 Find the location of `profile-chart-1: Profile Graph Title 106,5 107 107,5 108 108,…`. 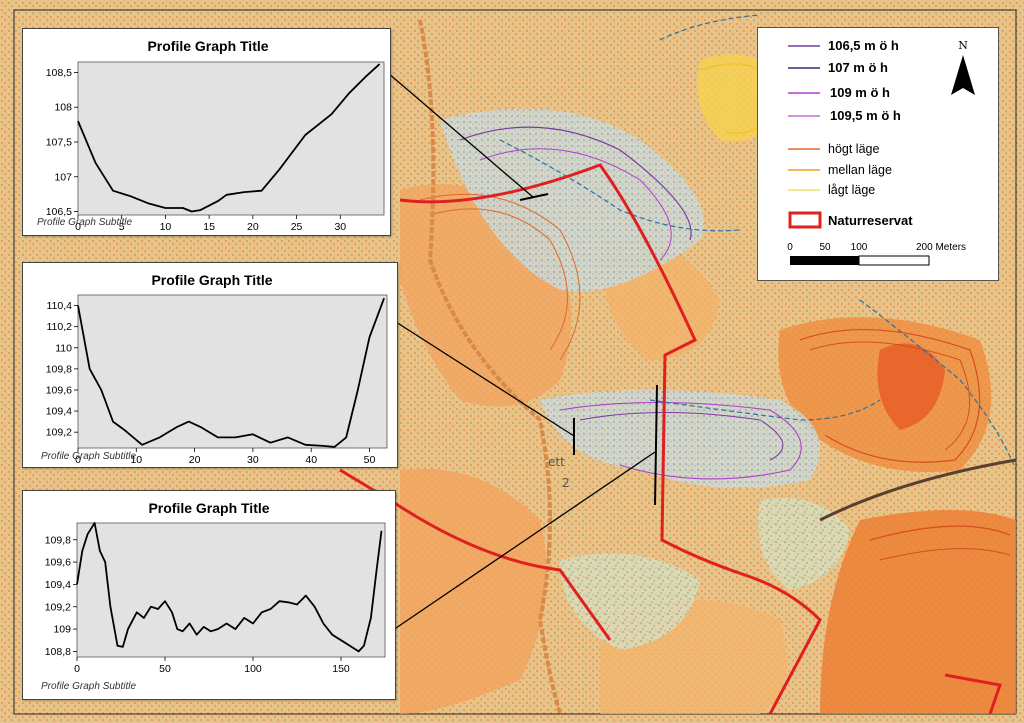

profile-chart-1: Profile Graph Title 106,5 107 107,5 108 108,… is located at coordinates (211, 135).